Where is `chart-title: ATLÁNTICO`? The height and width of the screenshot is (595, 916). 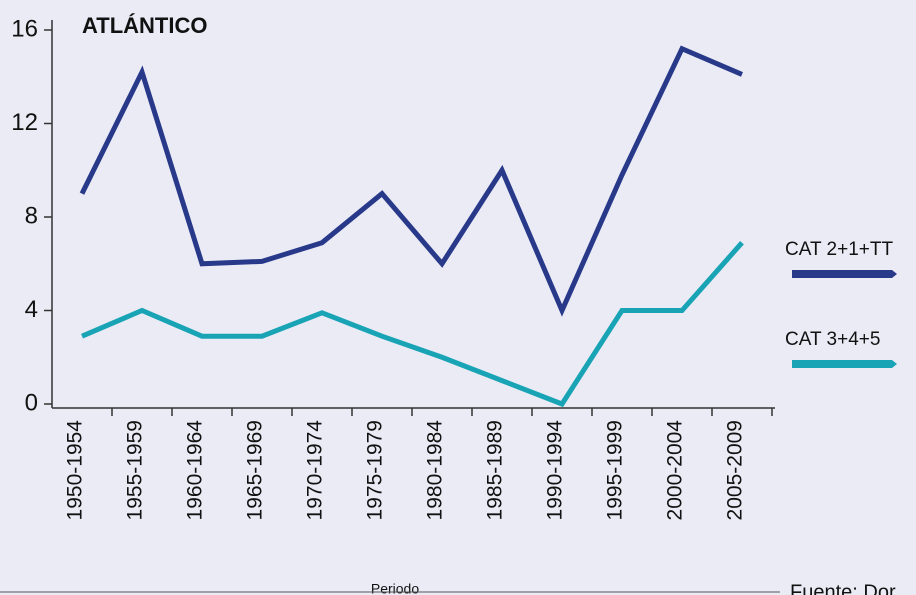
chart-title: ATLÁNTICO is located at coordinates (144, 25).